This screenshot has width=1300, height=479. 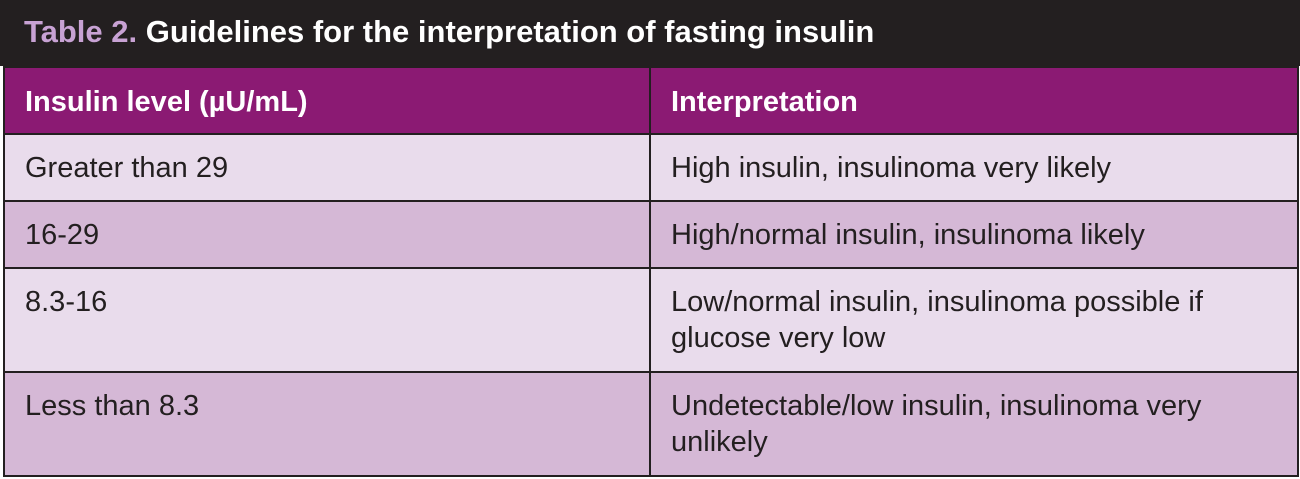 What do you see at coordinates (81, 31) in the screenshot?
I see `table-caption-label: Table 2.` at bounding box center [81, 31].